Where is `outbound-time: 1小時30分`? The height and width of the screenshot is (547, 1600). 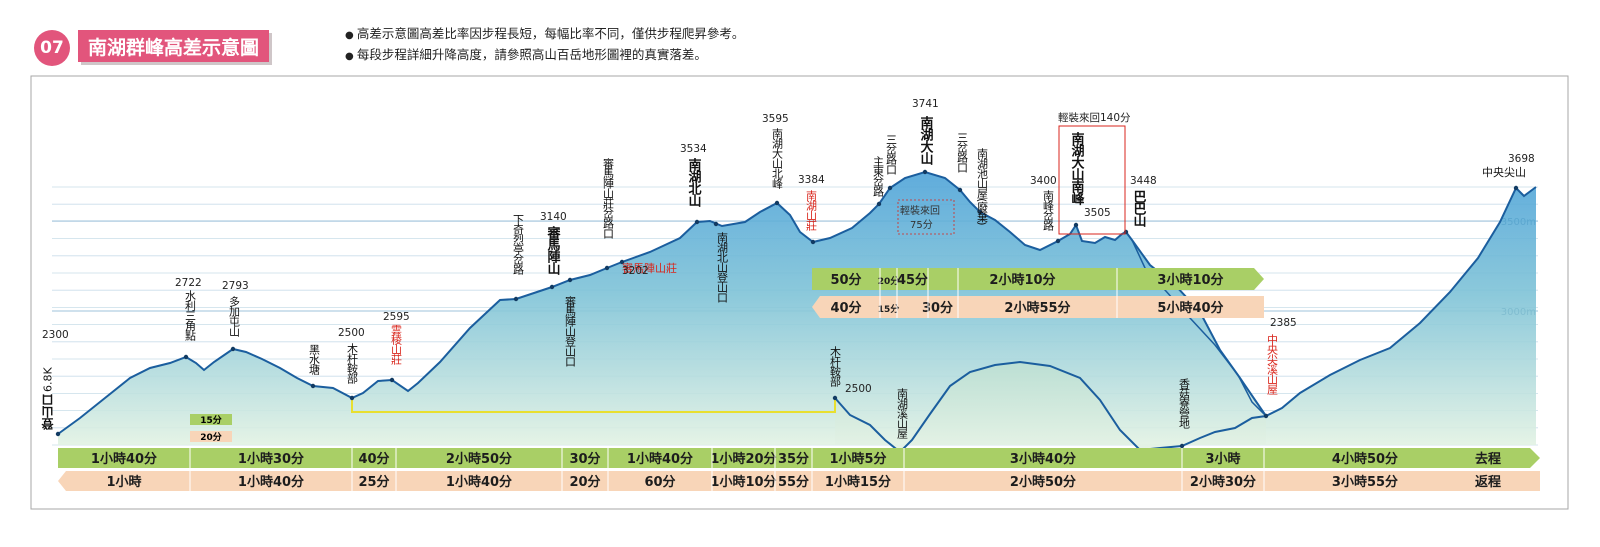 outbound-time: 1小時30分 is located at coordinates (271, 459).